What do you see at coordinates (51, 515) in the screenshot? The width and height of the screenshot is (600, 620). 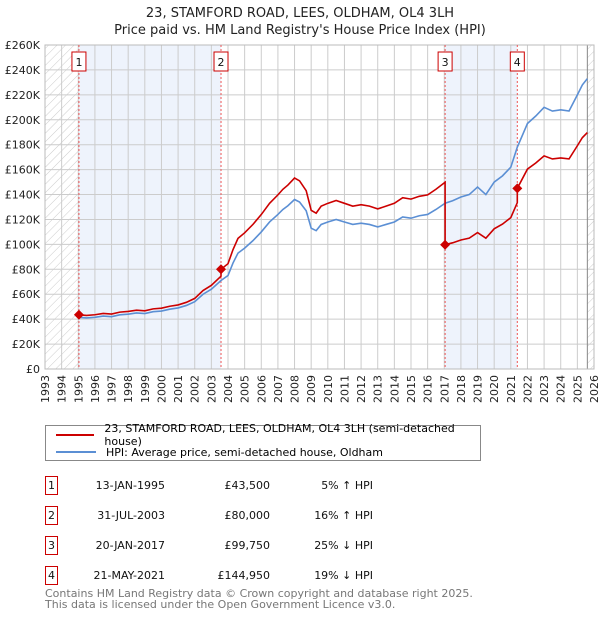 I see `sale-number-badge: 2` at bounding box center [51, 515].